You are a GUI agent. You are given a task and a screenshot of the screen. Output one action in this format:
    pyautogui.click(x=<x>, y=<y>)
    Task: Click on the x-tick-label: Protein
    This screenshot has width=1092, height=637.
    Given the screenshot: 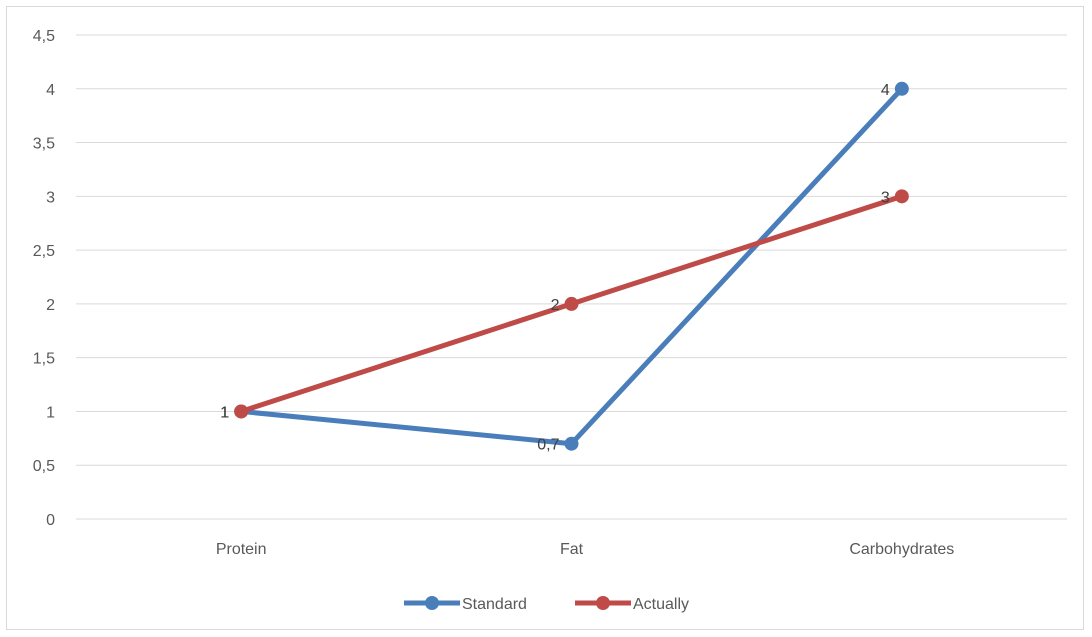 What is the action you would take?
    pyautogui.click(x=241, y=549)
    